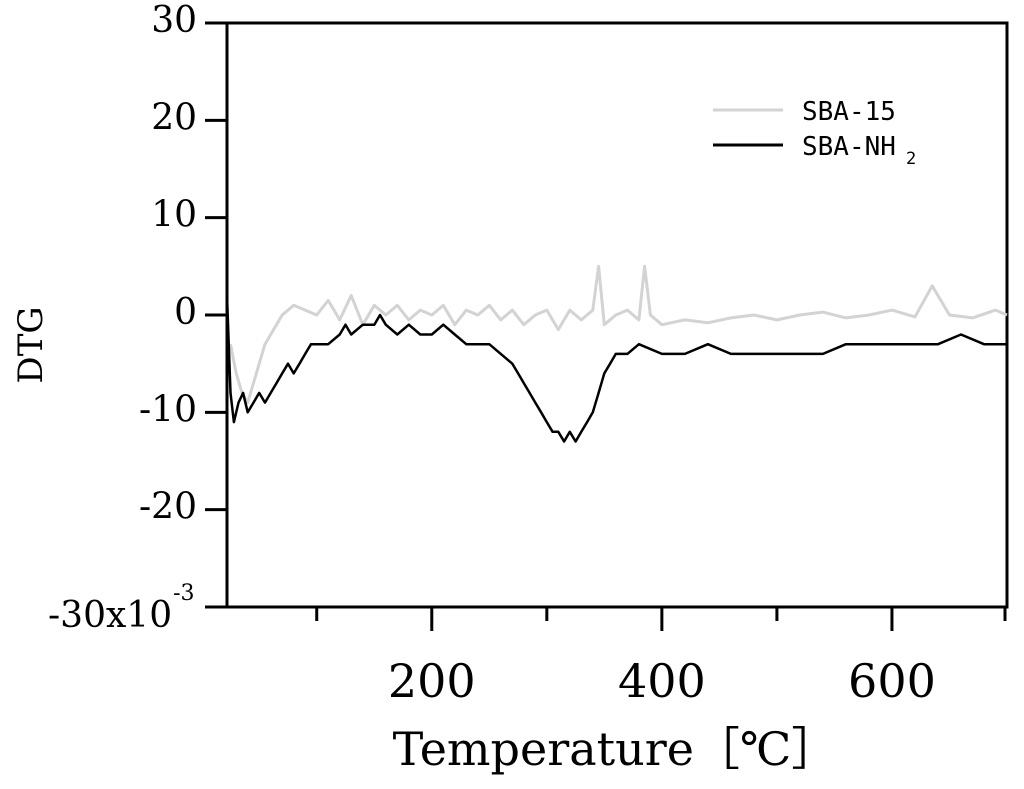 The image size is (1024, 789). I want to click on series-line-sbanh2, so click(616, 369).